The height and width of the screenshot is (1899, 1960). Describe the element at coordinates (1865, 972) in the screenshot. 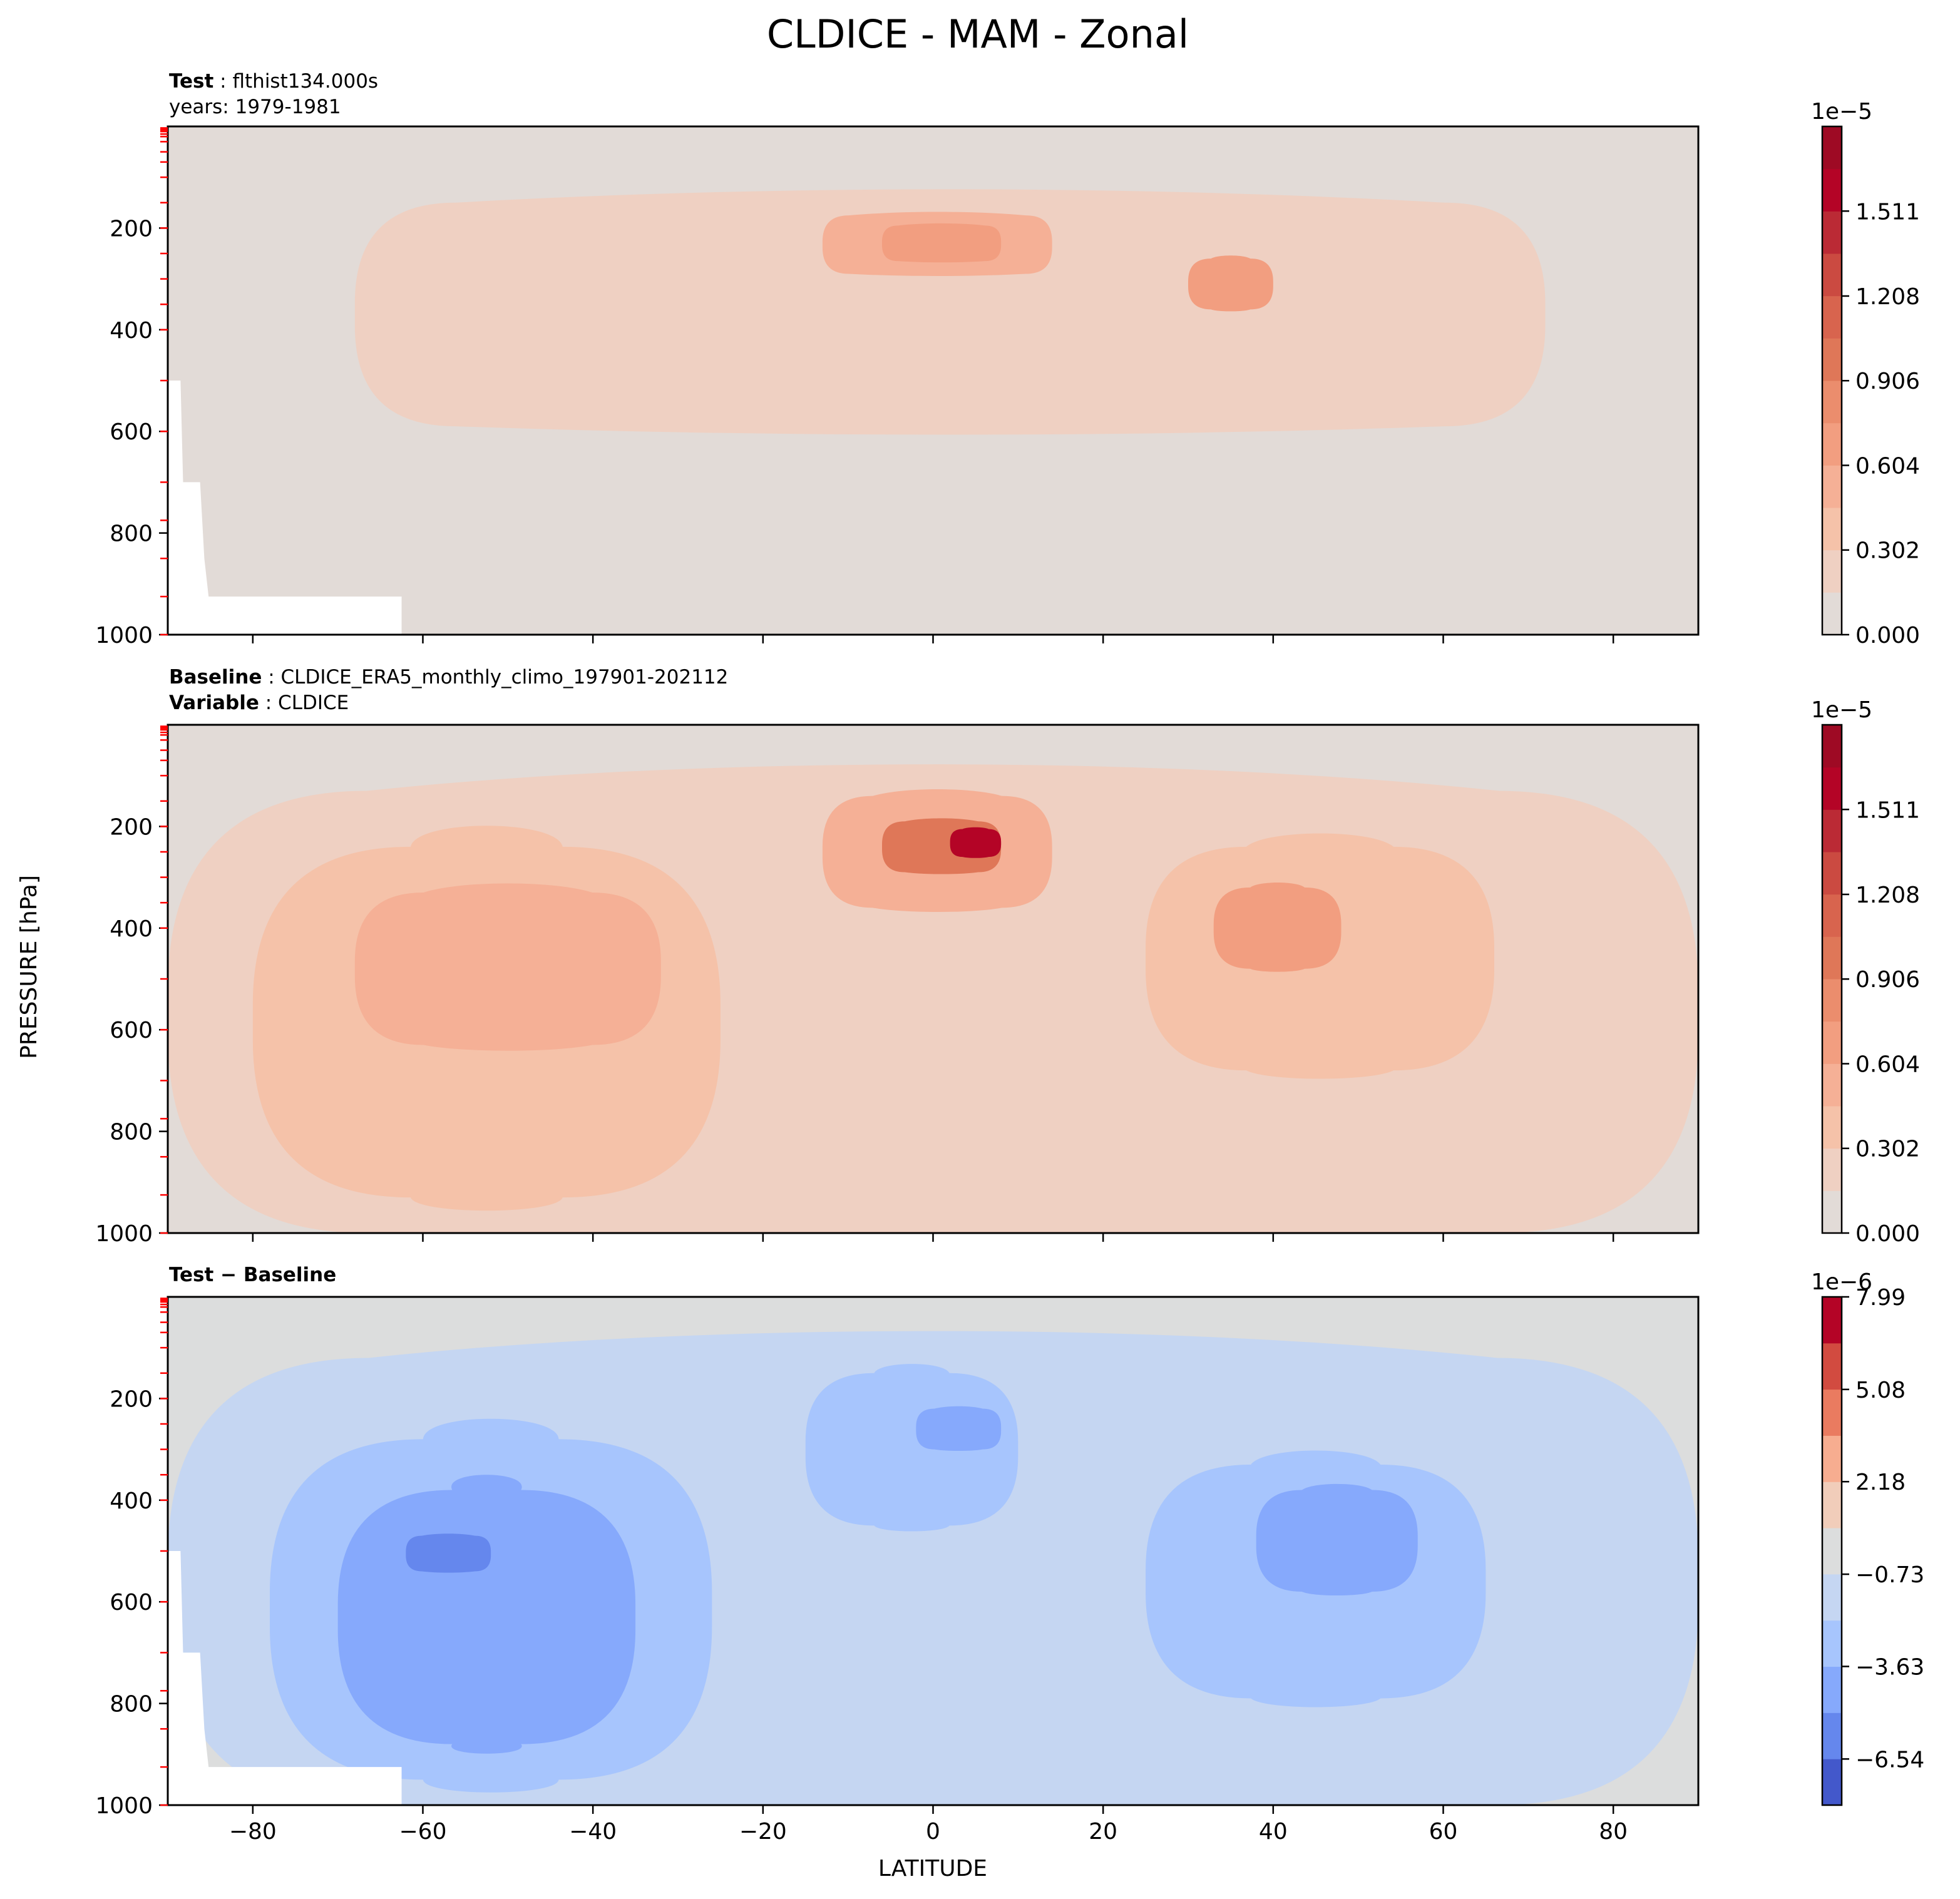

I see `baseline-colorbar: 1e−5 0.000 0.302 0.604 0.906 1.208 1.511` at that location.